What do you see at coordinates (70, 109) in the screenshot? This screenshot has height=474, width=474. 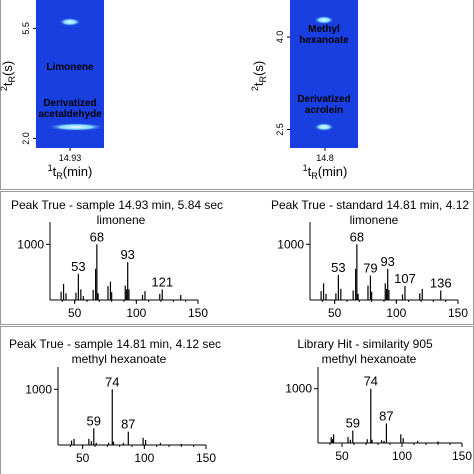 I see `compound-label-1: Derivatized acetaldehyde` at bounding box center [70, 109].